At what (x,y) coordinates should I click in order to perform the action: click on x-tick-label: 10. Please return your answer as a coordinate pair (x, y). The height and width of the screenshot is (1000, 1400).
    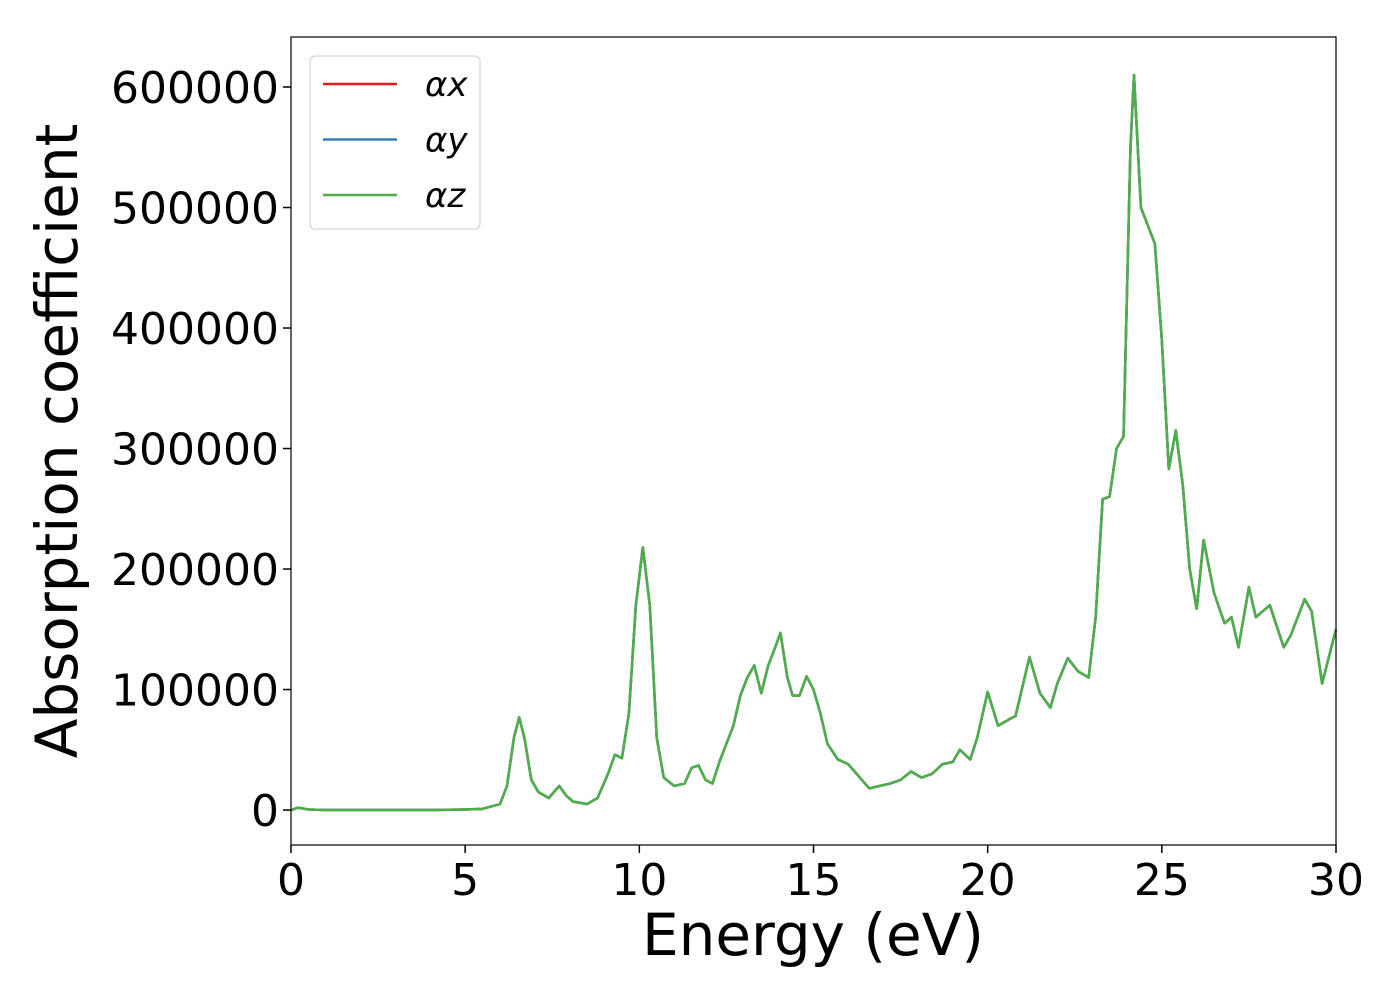
    Looking at the image, I should click on (639, 880).